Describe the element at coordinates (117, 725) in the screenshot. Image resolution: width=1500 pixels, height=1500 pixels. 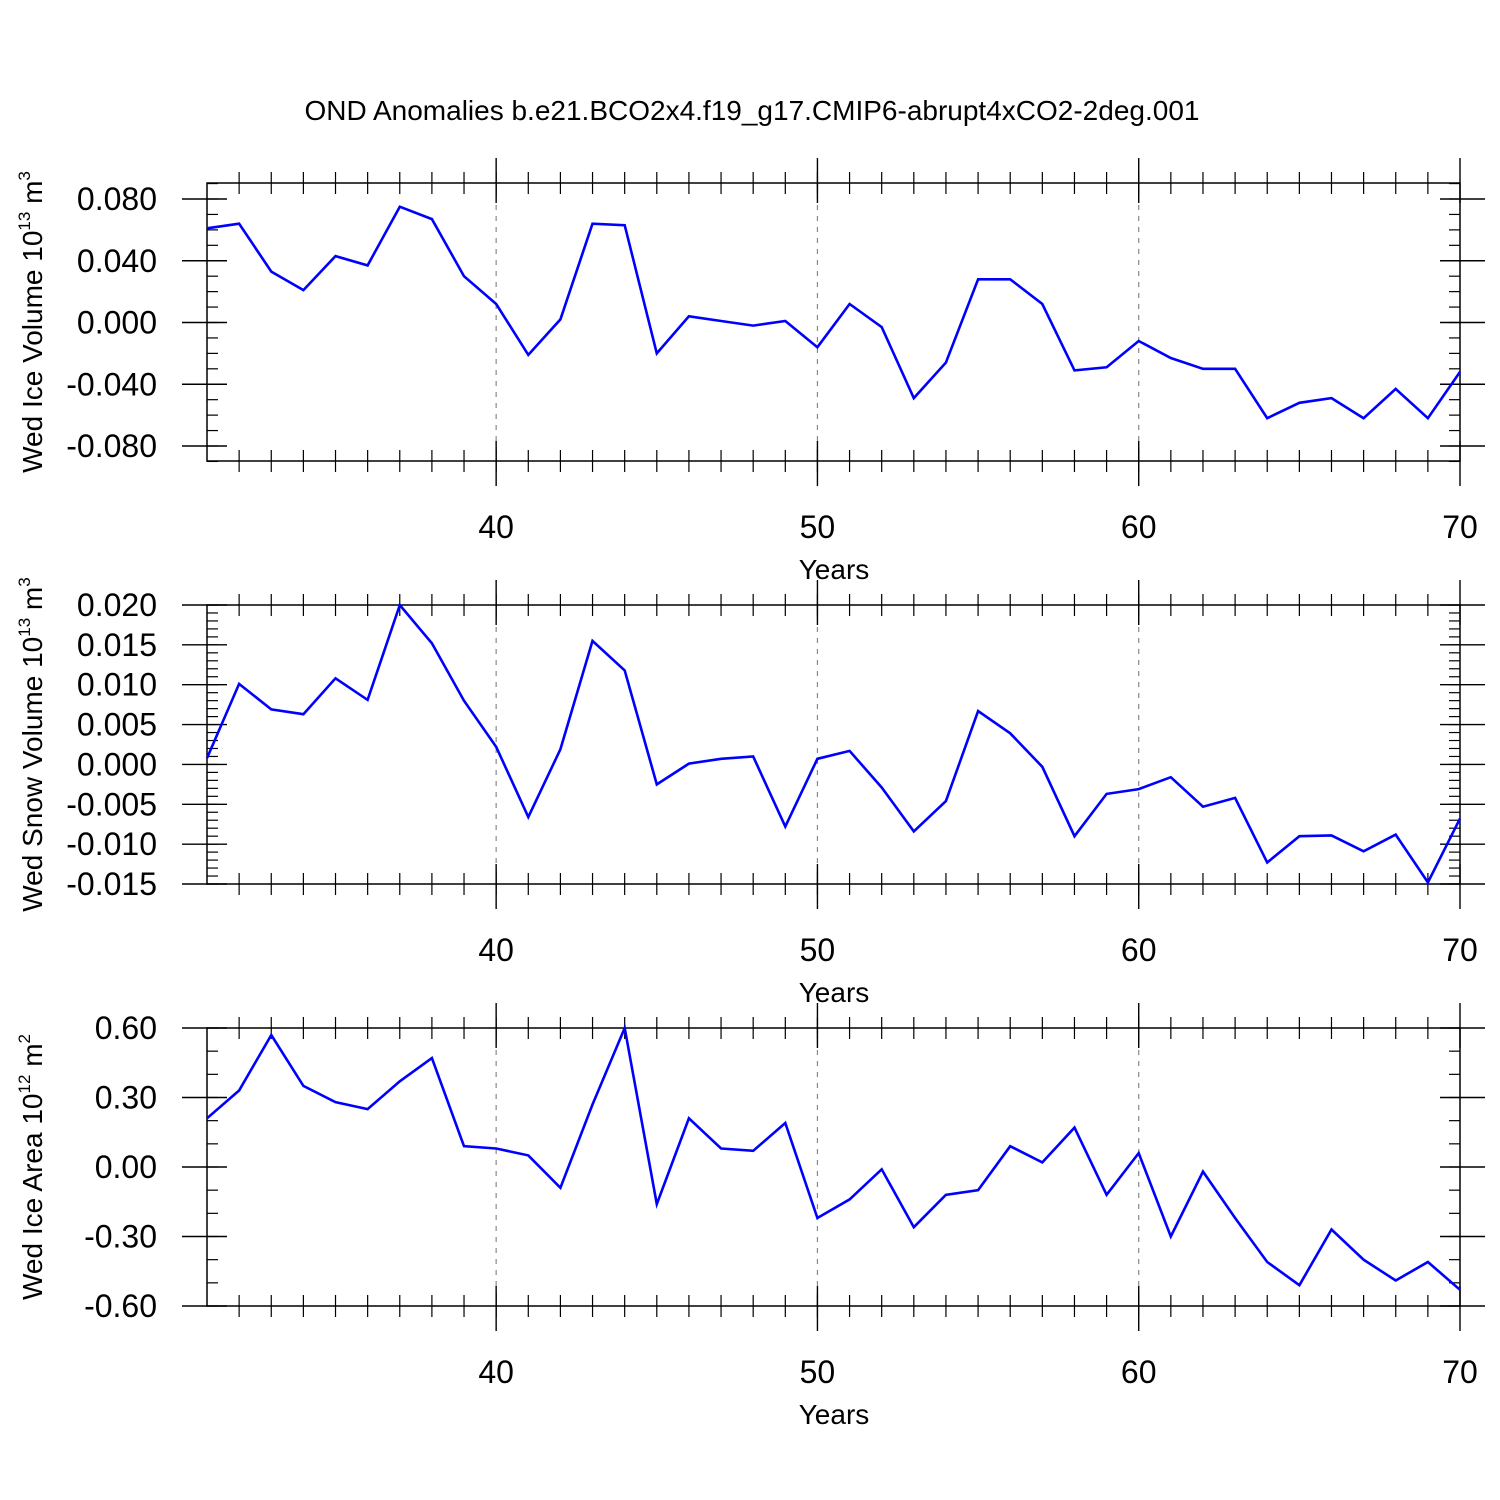
I see `y-tick-label: 0.005` at that location.